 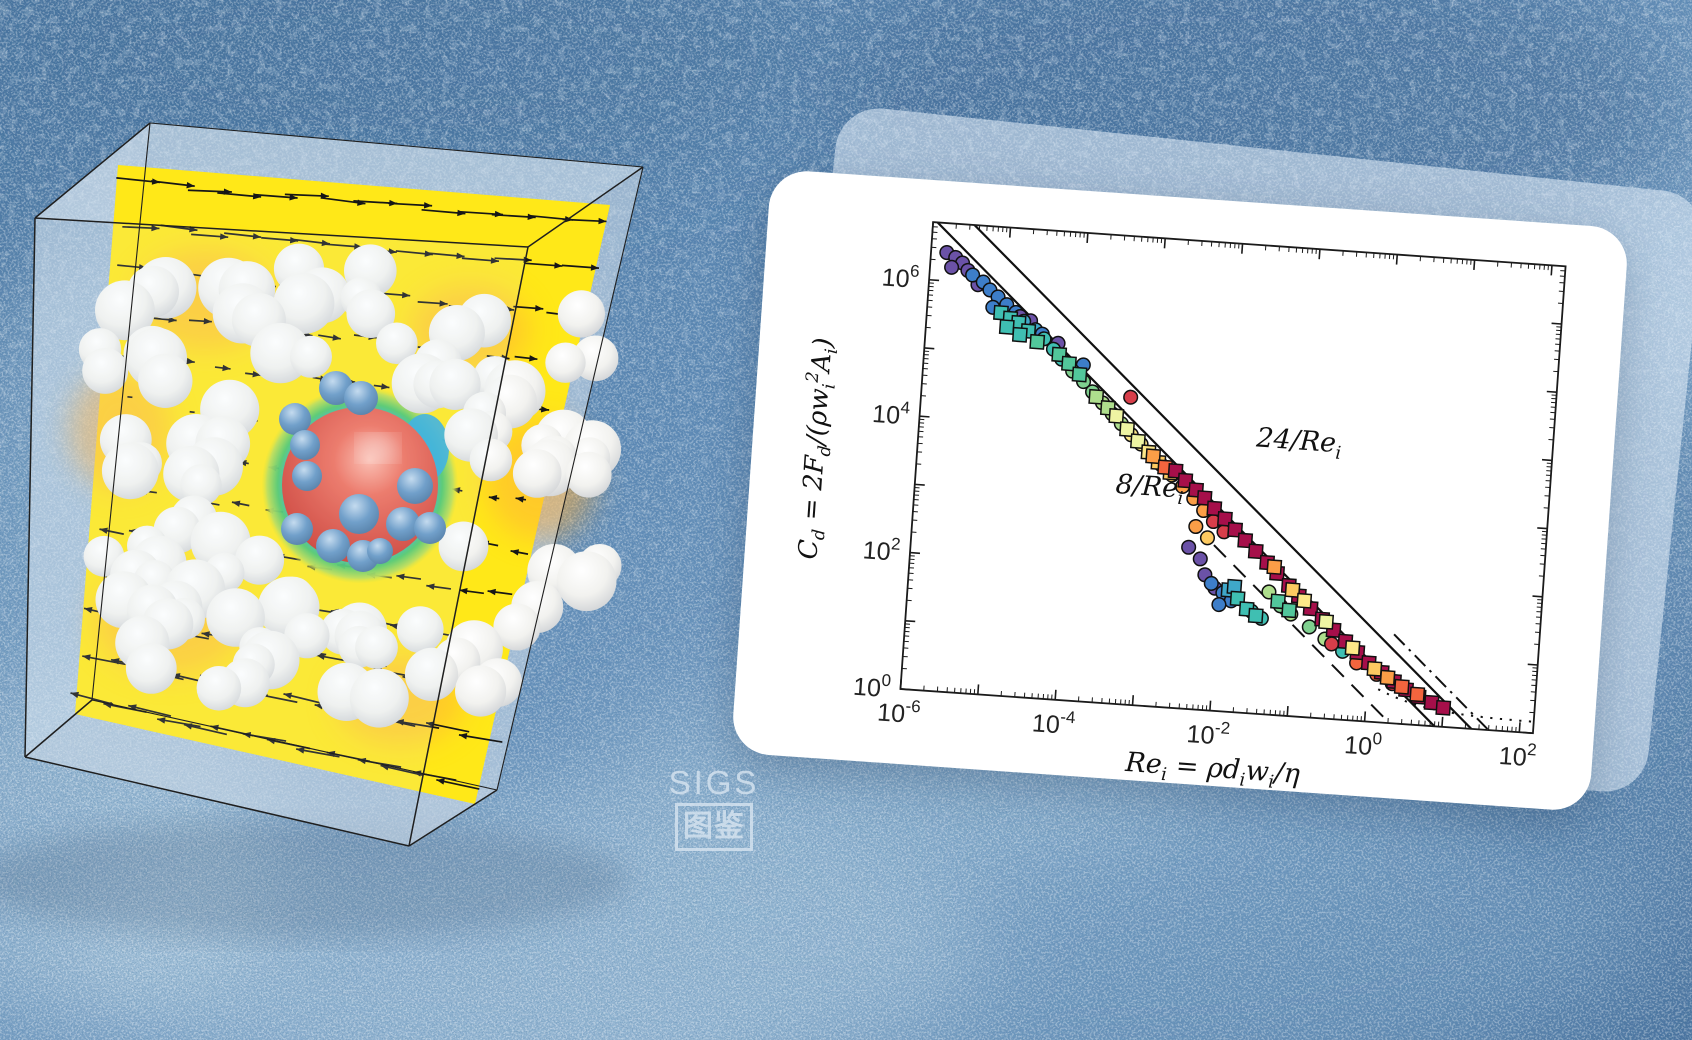 What do you see at coordinates (1053, 722) in the screenshot?
I see `x-tick-label: 10⁻⁴` at bounding box center [1053, 722].